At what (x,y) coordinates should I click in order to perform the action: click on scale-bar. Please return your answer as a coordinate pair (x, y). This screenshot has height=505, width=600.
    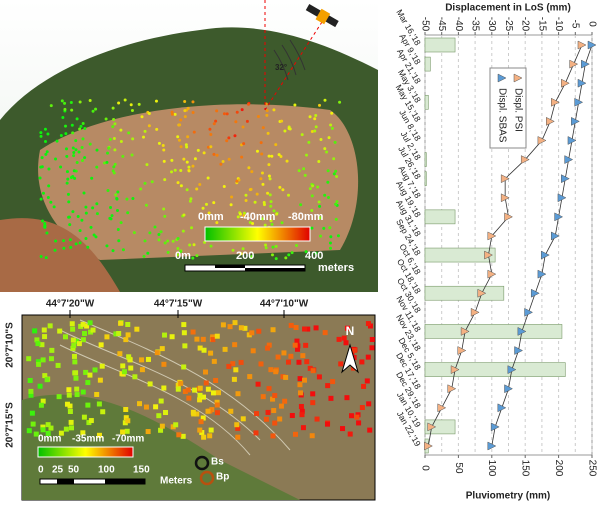
    Looking at the image, I should click on (125, 481).